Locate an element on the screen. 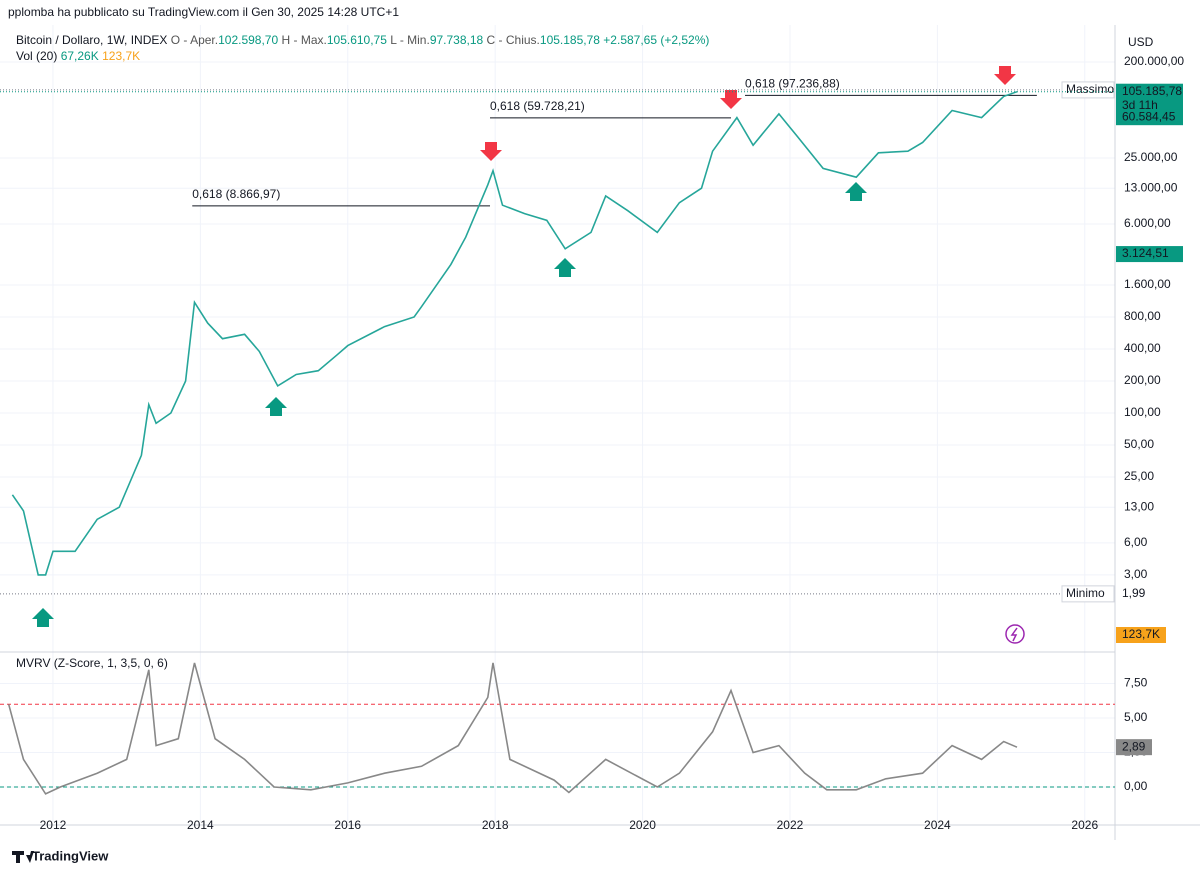 This screenshot has height=877, width=1200. top-arrows is located at coordinates (748, 113).